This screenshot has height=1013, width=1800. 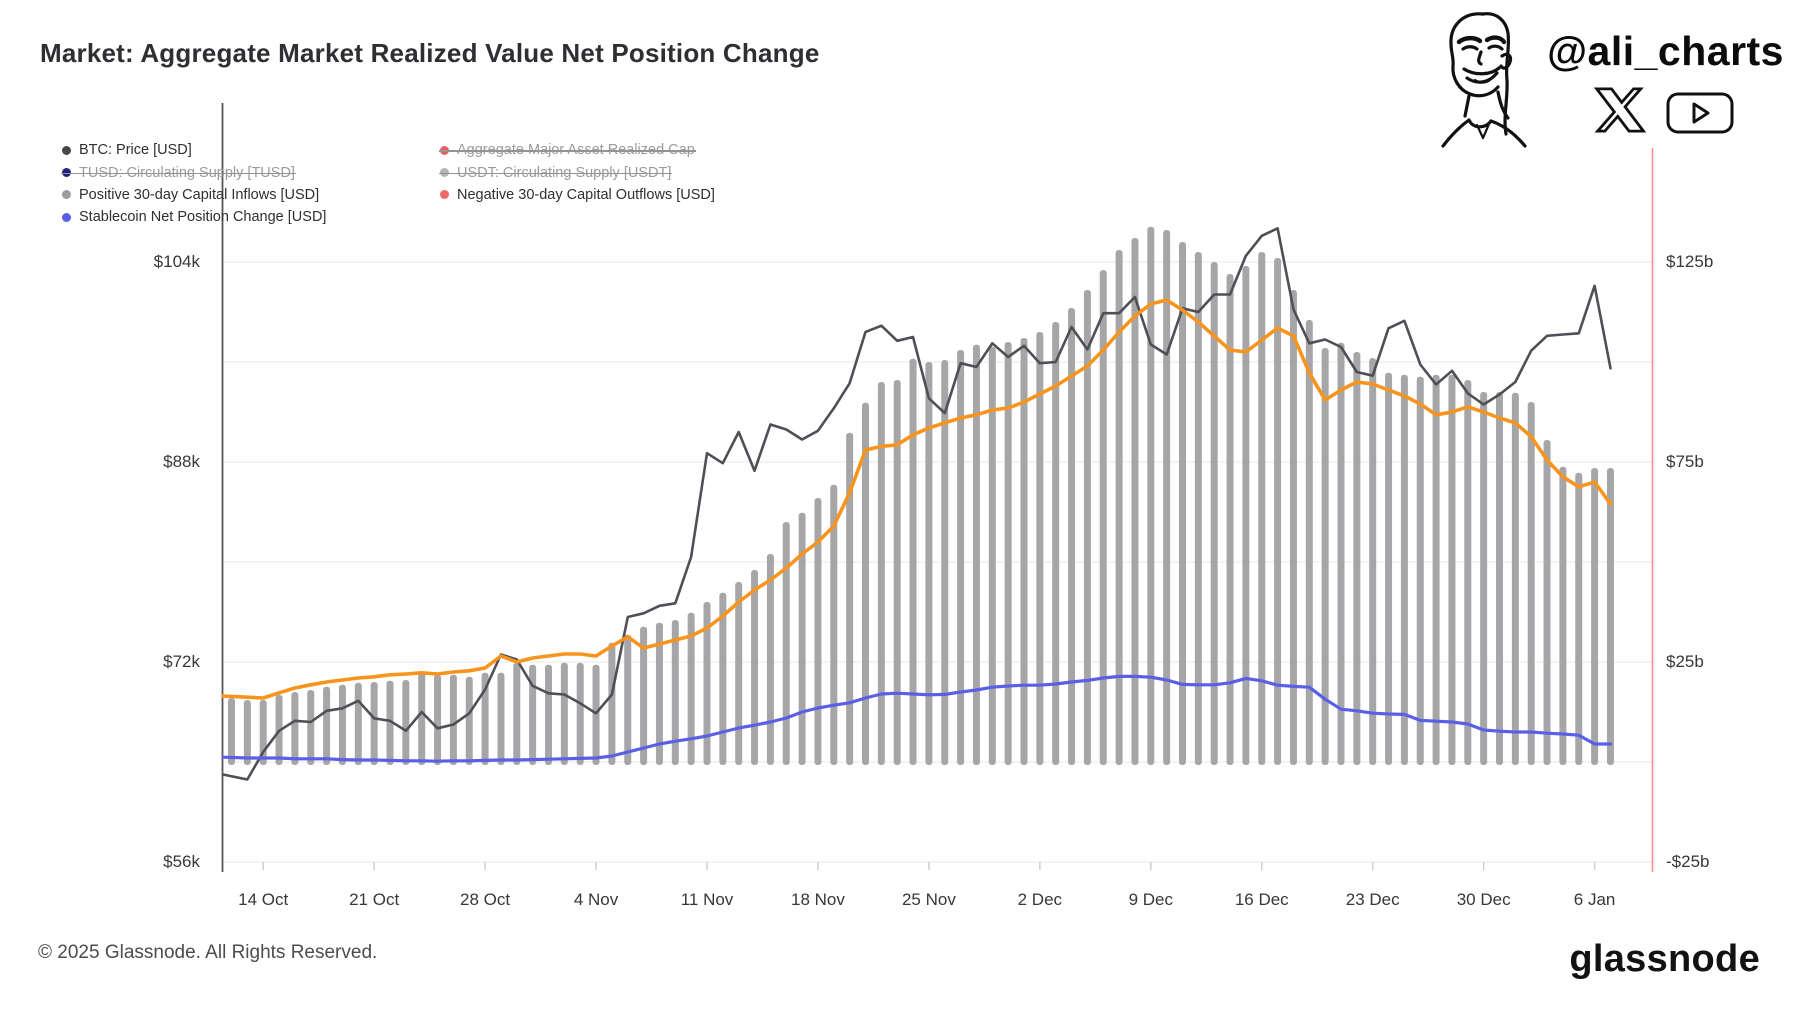 I want to click on y-axis-label-right: -$25b, so click(x=1688, y=861).